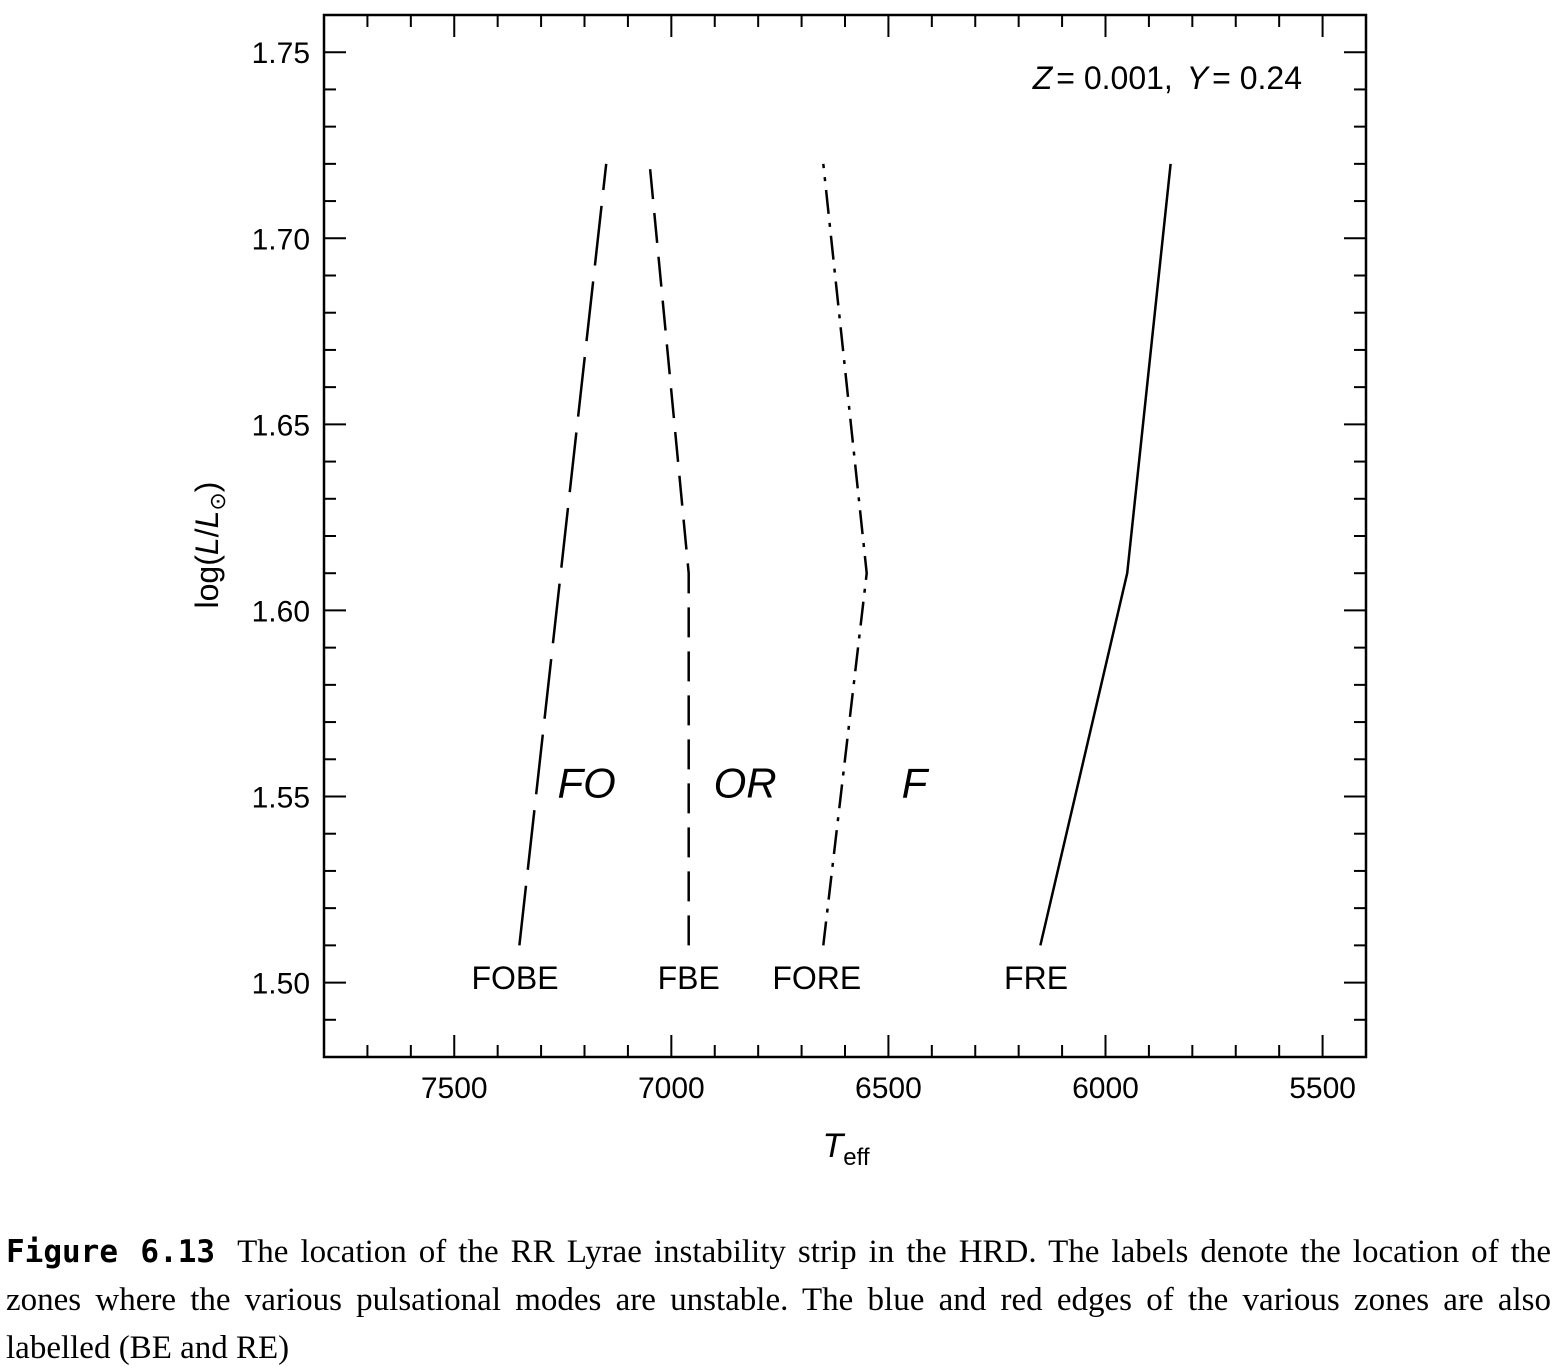 This screenshot has height=1372, width=1567. What do you see at coordinates (1036, 978) in the screenshot?
I see `edge-label-fre: FRE` at bounding box center [1036, 978].